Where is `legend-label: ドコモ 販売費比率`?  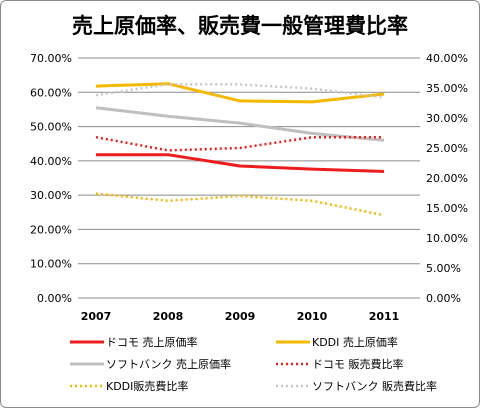 legend-label: ドコモ 販売費比率 is located at coordinates (358, 364).